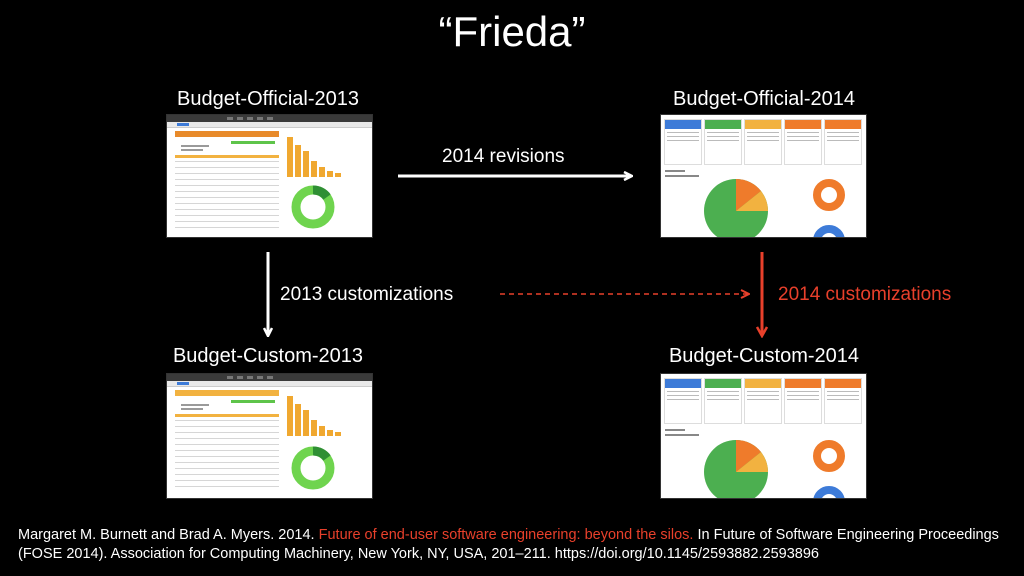 The width and height of the screenshot is (1024, 576). Describe the element at coordinates (763, 176) in the screenshot. I see `thumbnail-official-2014` at that location.